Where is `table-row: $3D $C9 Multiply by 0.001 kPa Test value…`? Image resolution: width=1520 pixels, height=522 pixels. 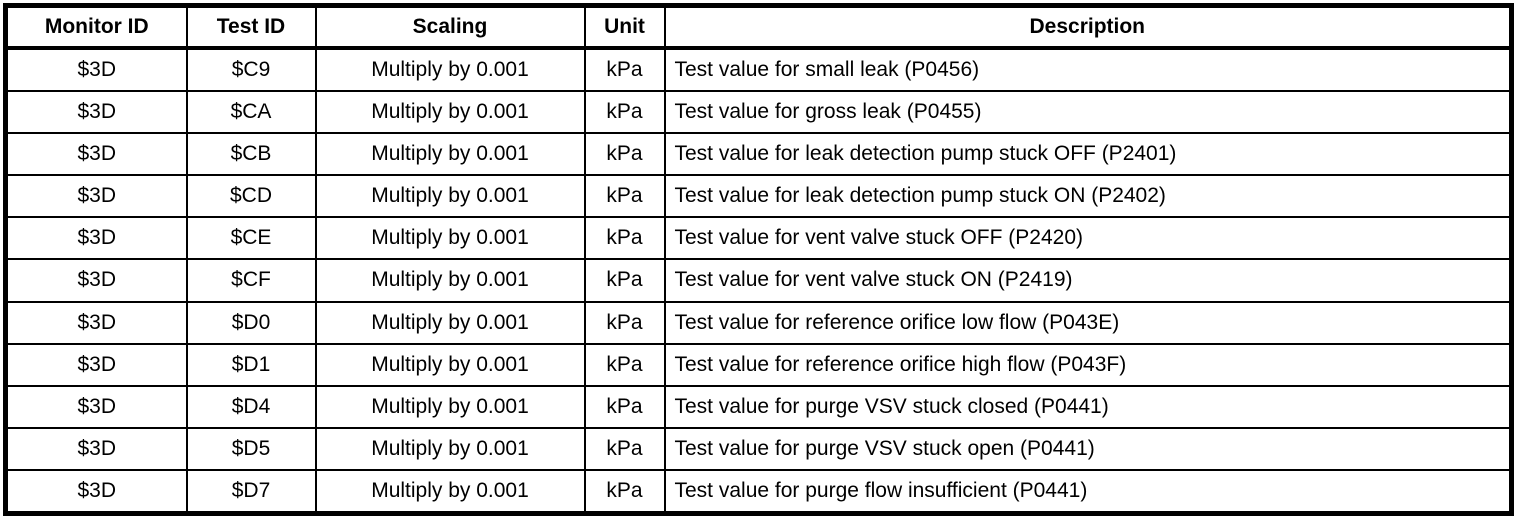 table-row: $3D $C9 Multiply by 0.001 kPa Test value… is located at coordinates (758, 69).